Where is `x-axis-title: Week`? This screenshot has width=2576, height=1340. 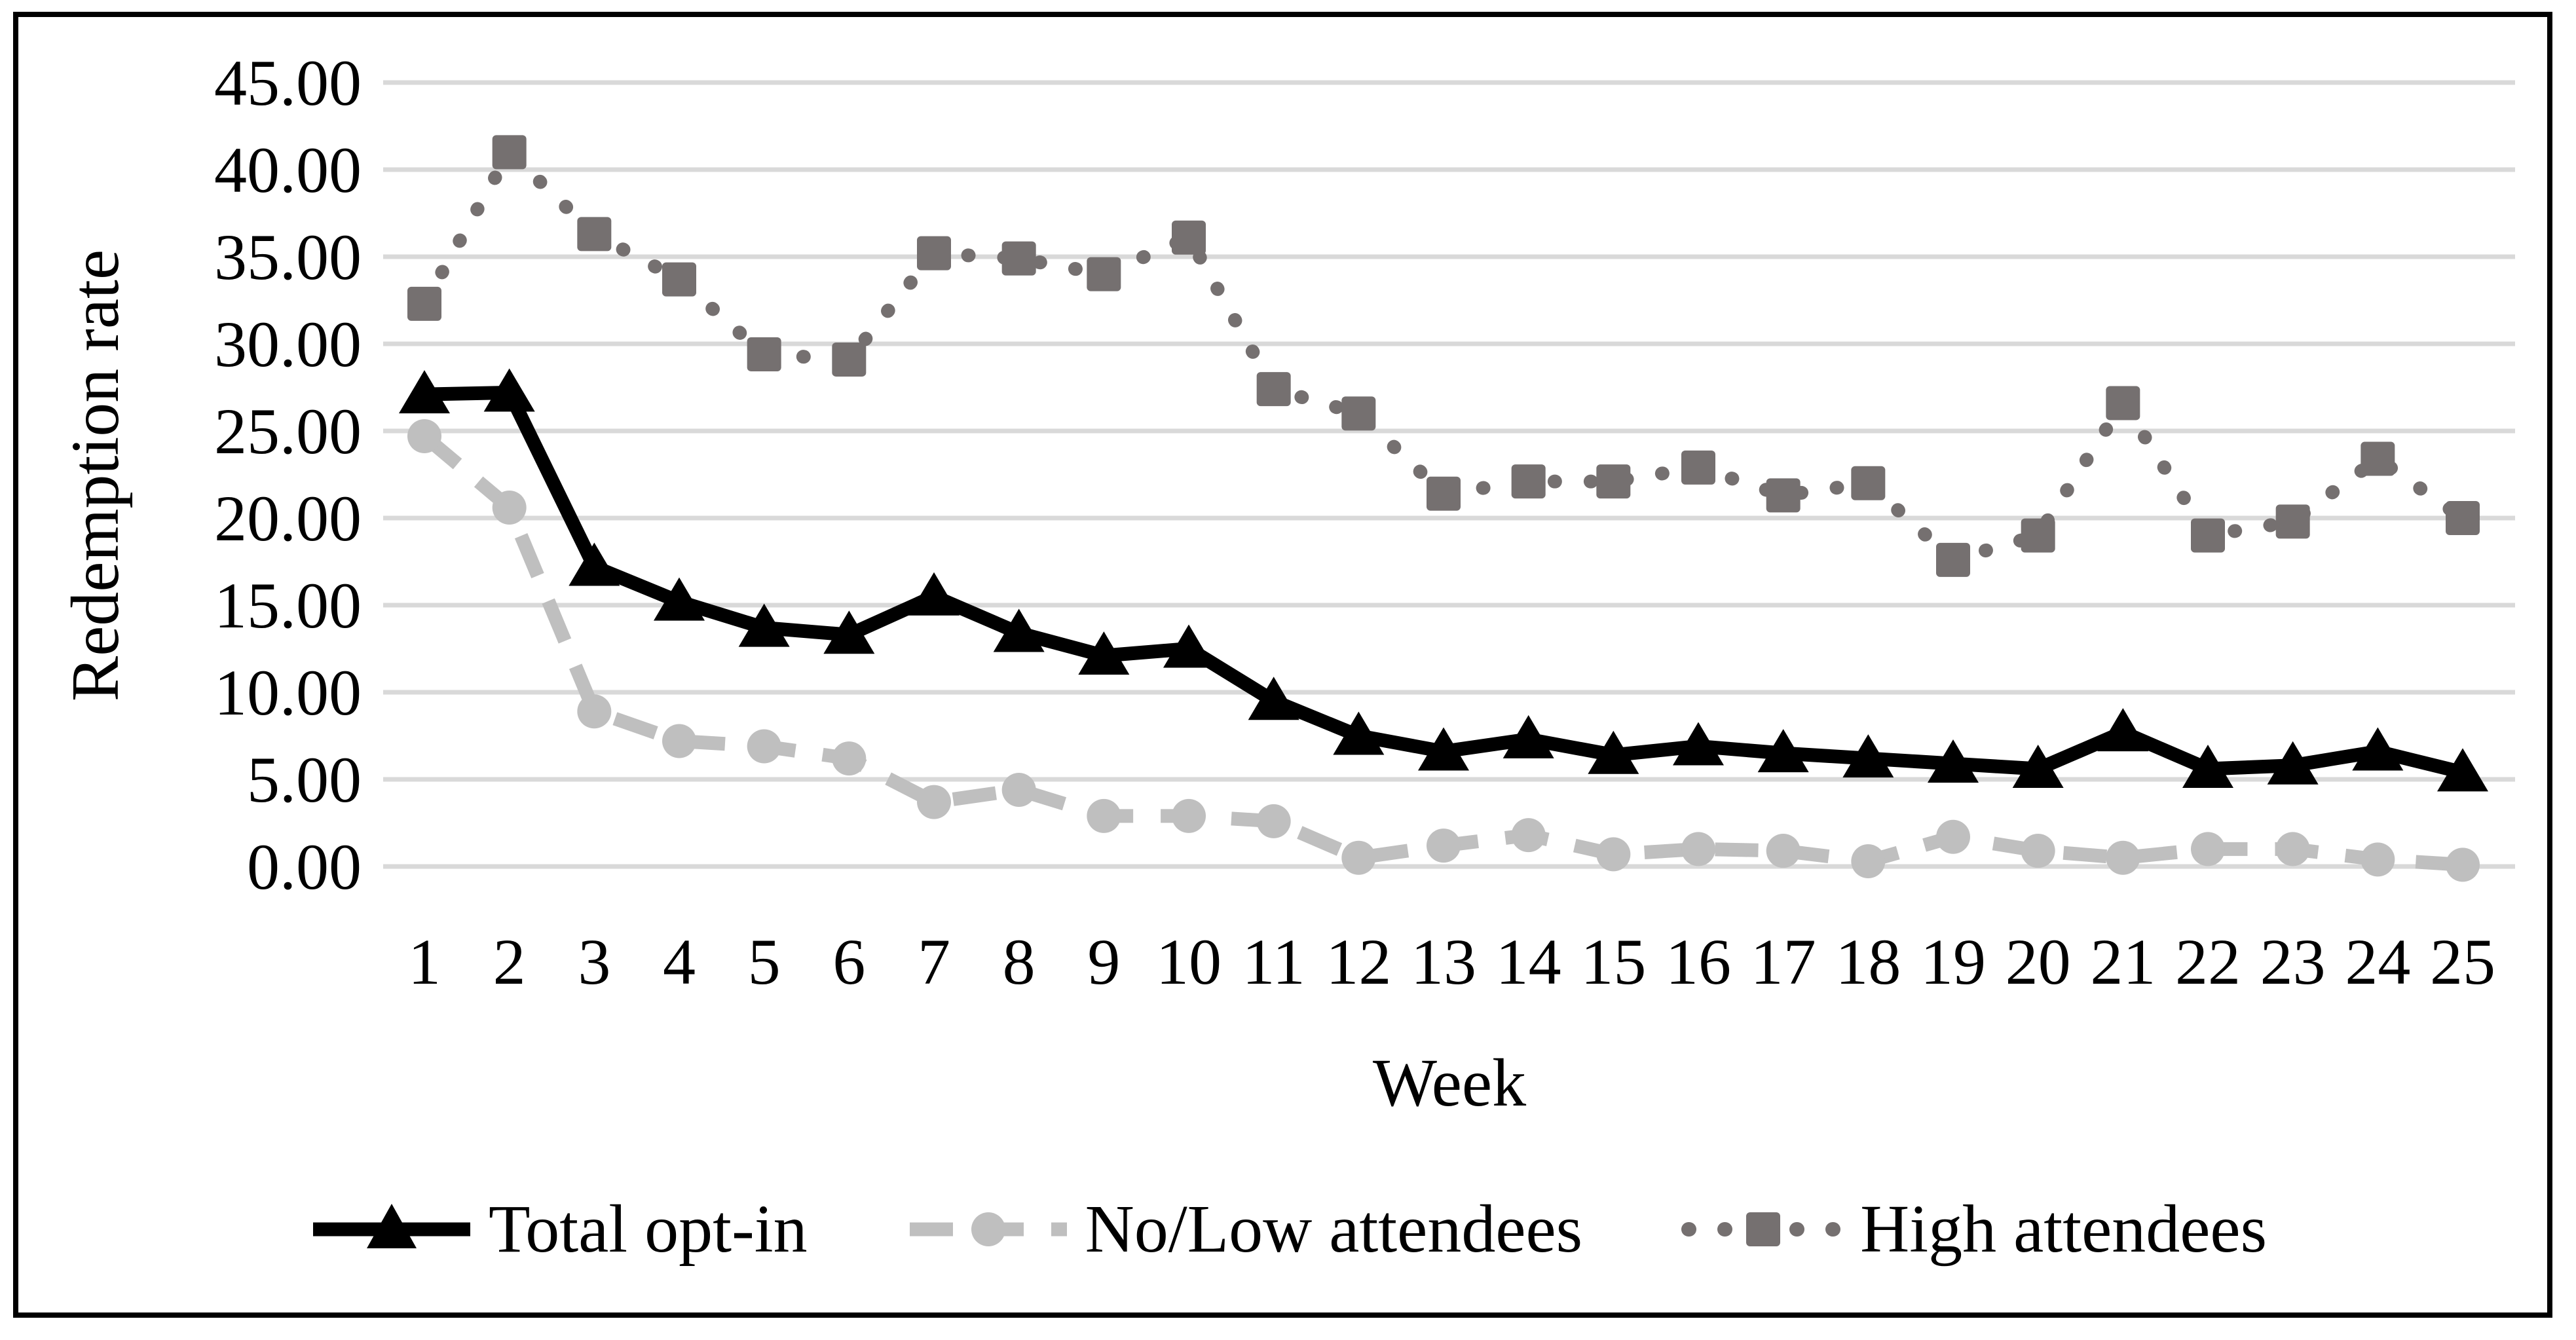
x-axis-title: Week is located at coordinates (1449, 1083).